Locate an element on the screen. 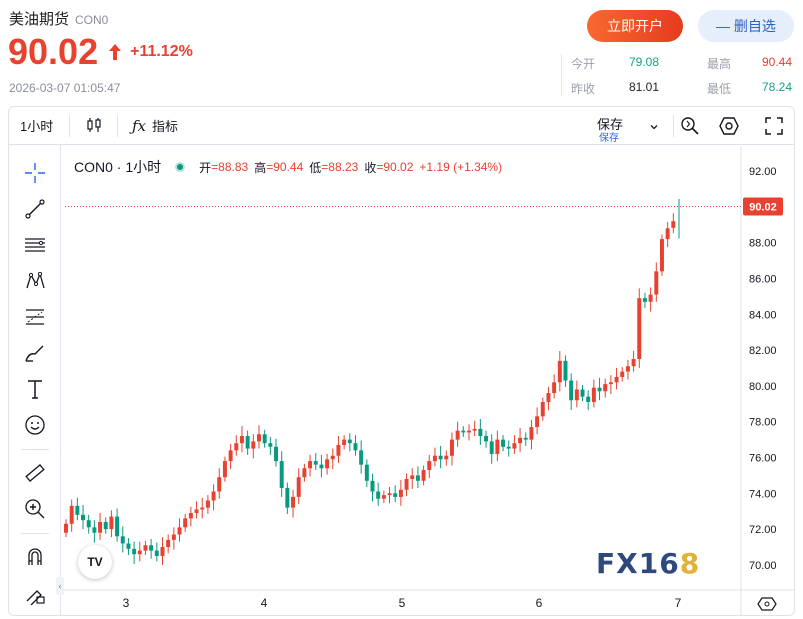  legend-change: +1.19 (+1.34%) is located at coordinates (461, 167).